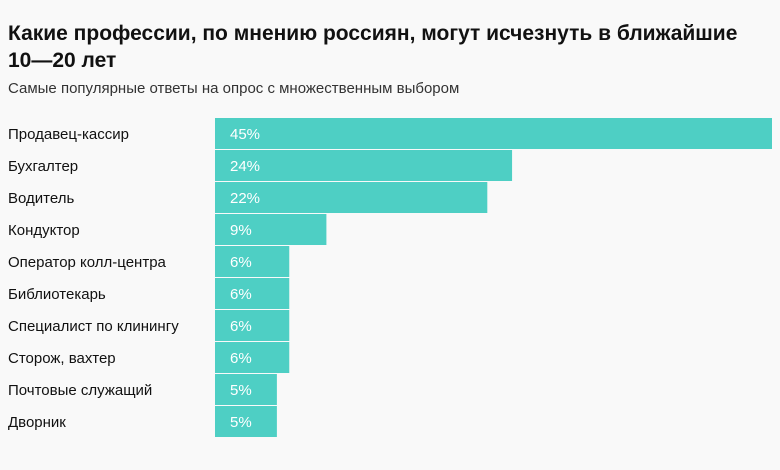  I want to click on category-label: Специалист по клинингу, so click(93, 326).